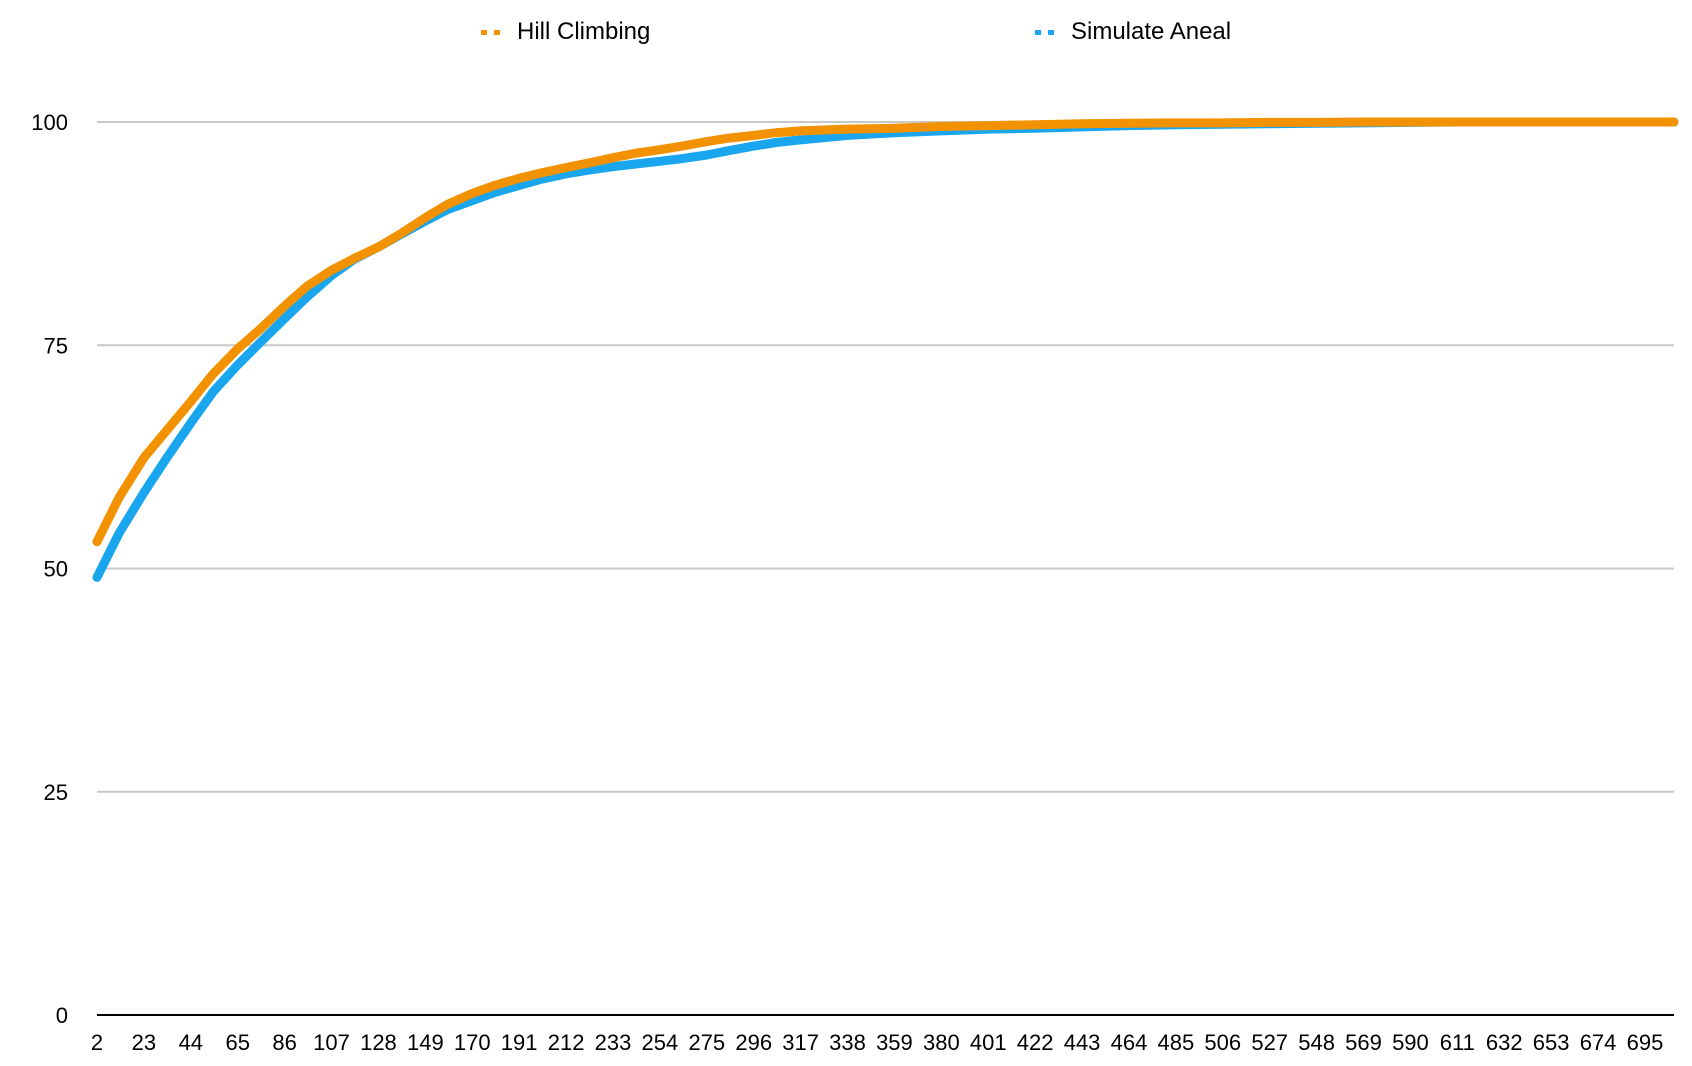 The height and width of the screenshot is (1066, 1692). Describe the element at coordinates (425, 1042) in the screenshot. I see `x-tick-label: 149` at that location.